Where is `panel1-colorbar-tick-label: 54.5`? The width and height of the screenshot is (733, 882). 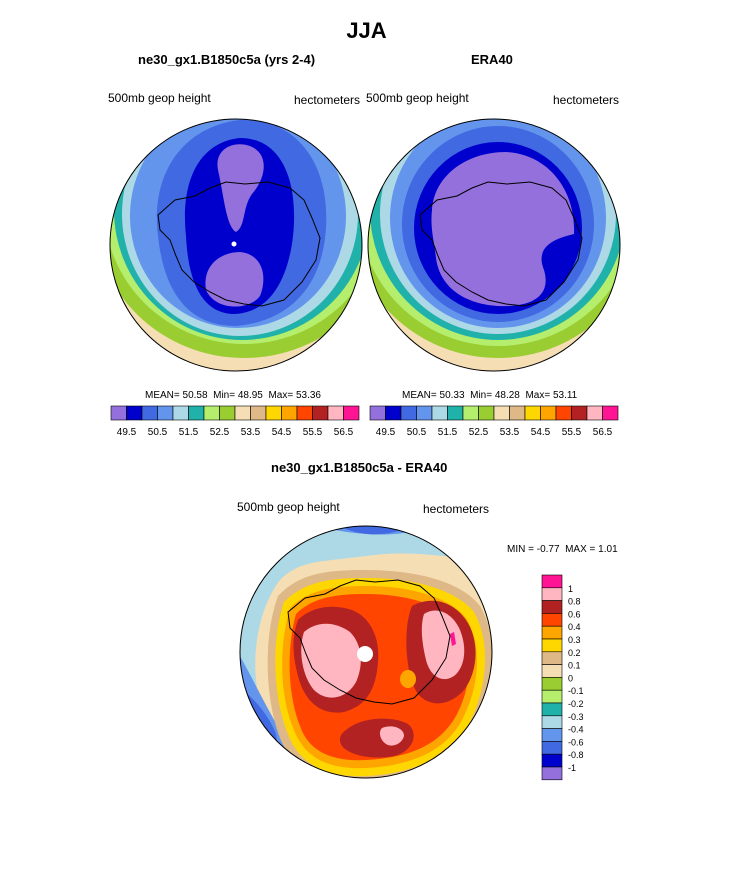
panel1-colorbar-tick-label: 54.5 is located at coordinates (282, 432).